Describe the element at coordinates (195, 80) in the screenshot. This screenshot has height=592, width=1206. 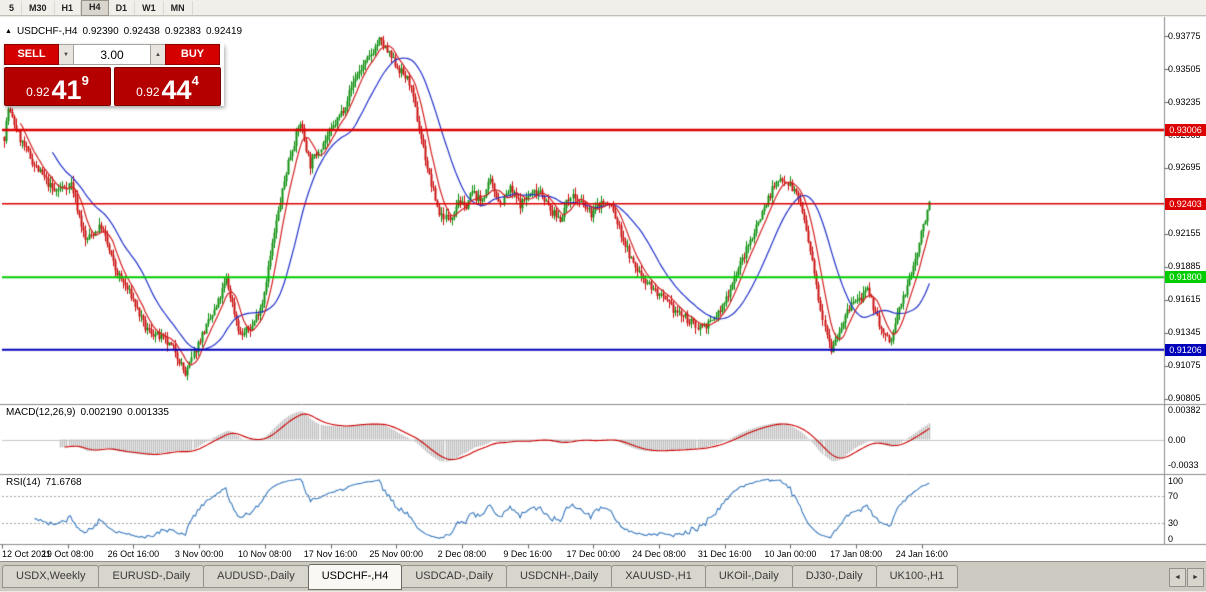
I see `buy-price-pip: 4` at that location.